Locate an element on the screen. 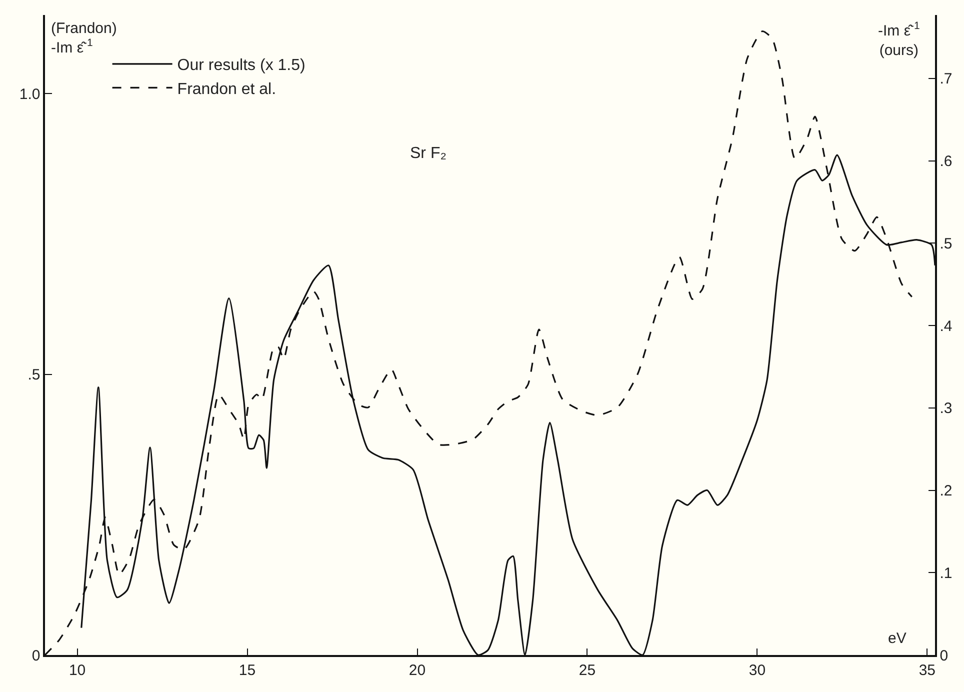 The image size is (964, 692). legend-label: Frandon et al. is located at coordinates (226, 89).